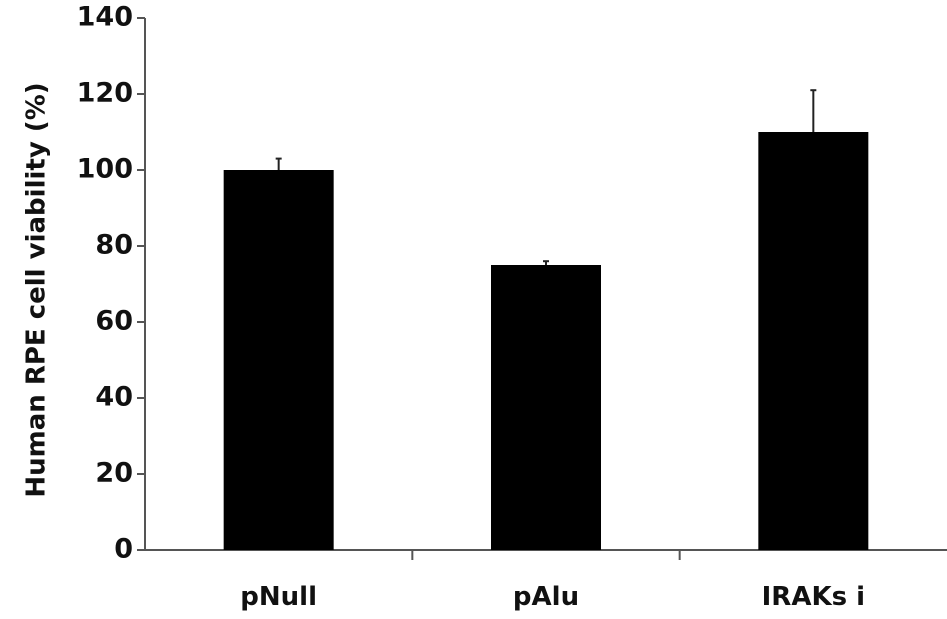  What do you see at coordinates (123, 549) in the screenshot?
I see `y-tick-label: 0` at bounding box center [123, 549].